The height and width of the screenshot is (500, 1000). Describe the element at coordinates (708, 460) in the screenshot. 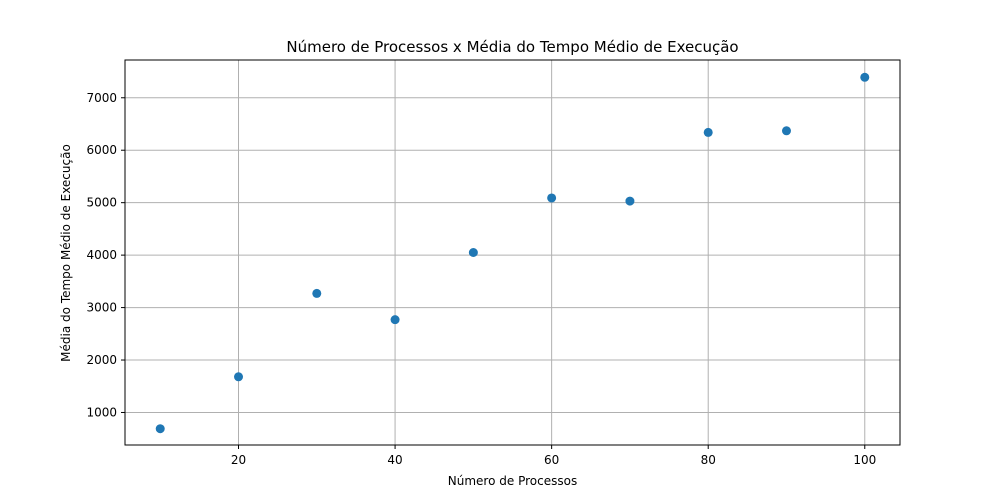

I see `x-tick-label: 80` at that location.